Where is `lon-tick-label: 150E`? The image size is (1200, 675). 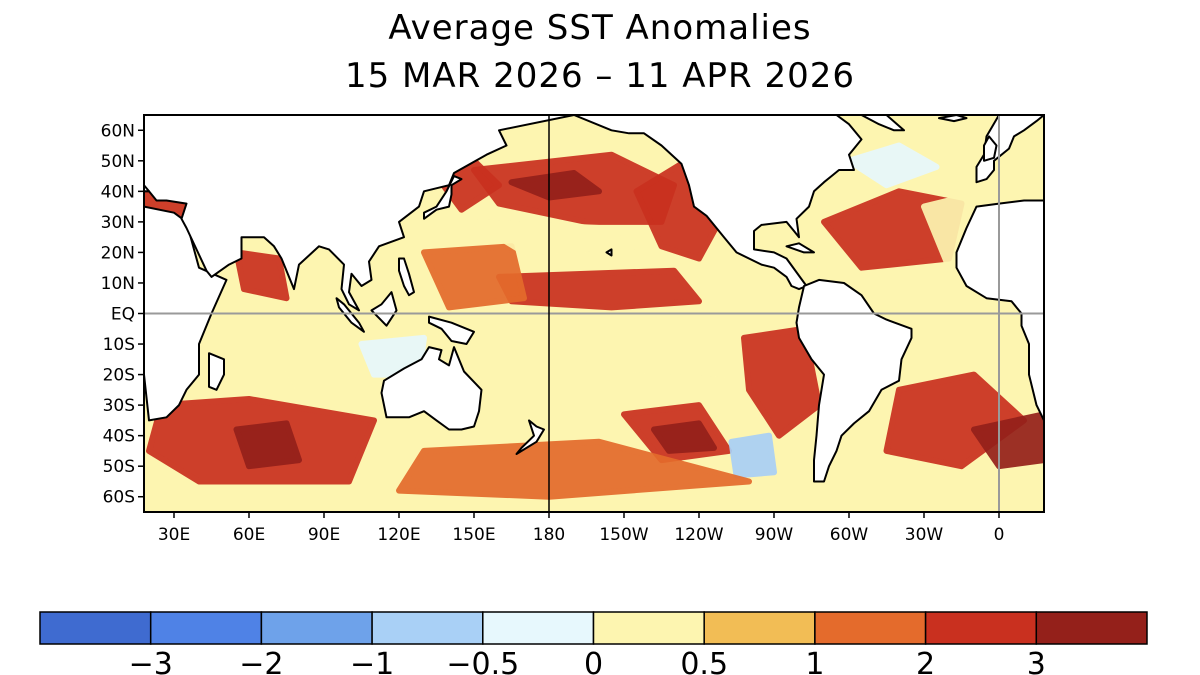 lon-tick-label: 150E is located at coordinates (473, 535).